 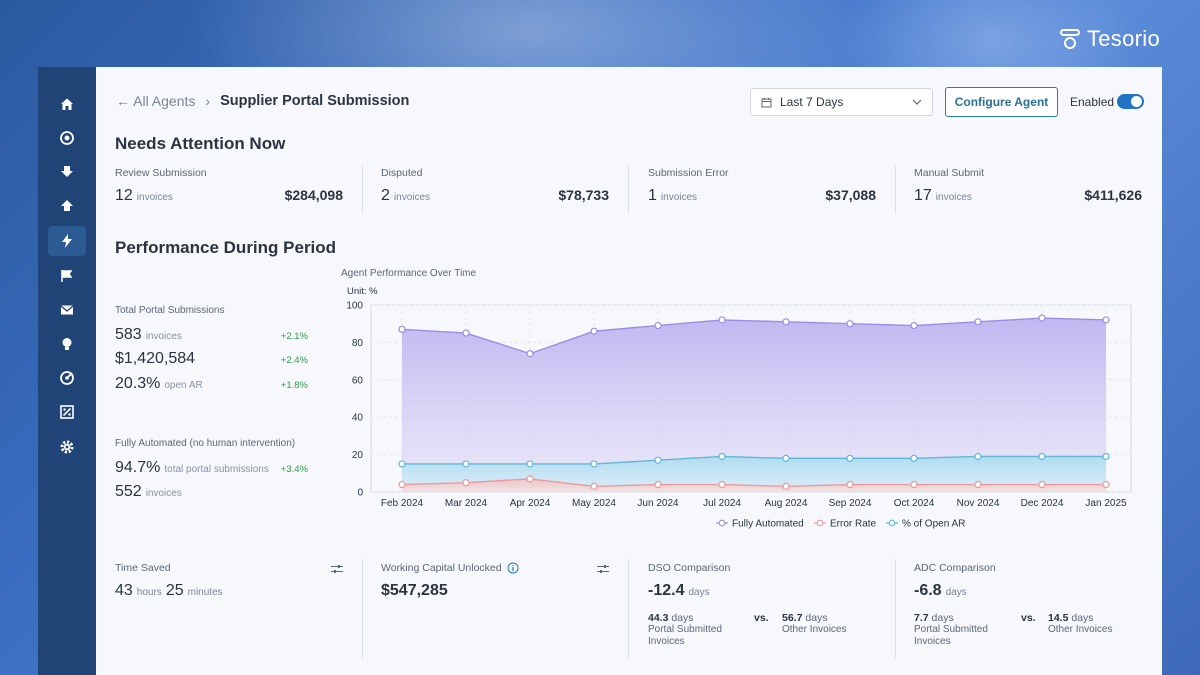 I want to click on nav-flag, so click(x=67, y=276).